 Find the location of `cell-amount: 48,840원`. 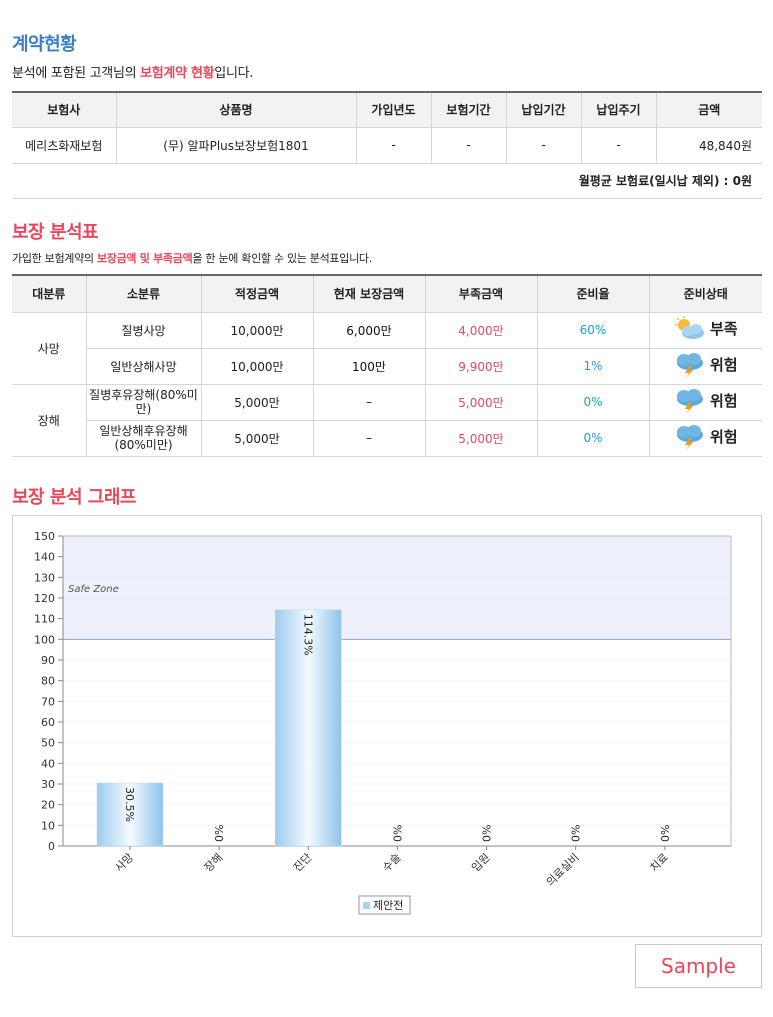

cell-amount: 48,840원 is located at coordinates (708, 145).